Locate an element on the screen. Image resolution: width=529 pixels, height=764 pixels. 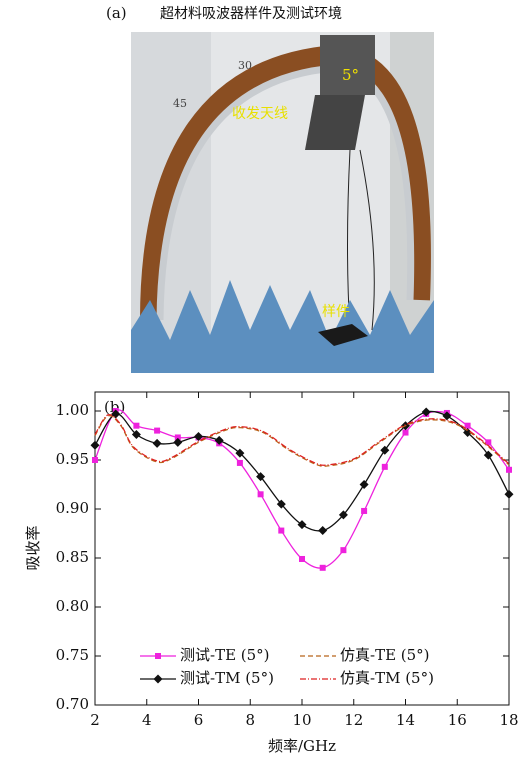
y-axis-label: 吸收率 is located at coordinates (33, 547).